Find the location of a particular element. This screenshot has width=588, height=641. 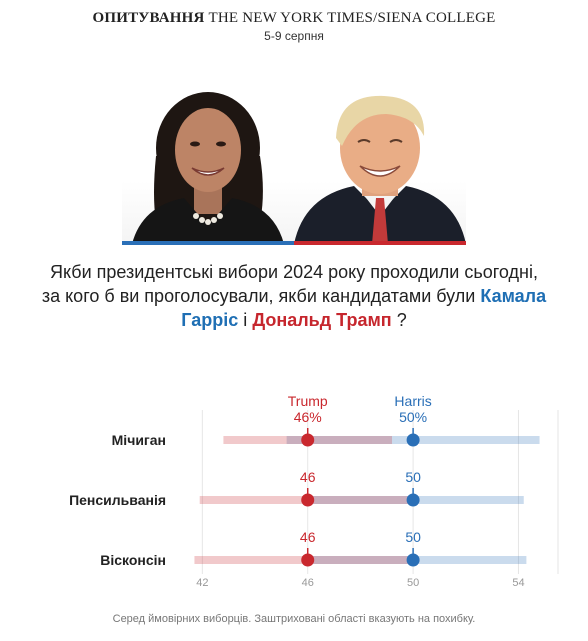

harris-color-bar is located at coordinates (208, 243).